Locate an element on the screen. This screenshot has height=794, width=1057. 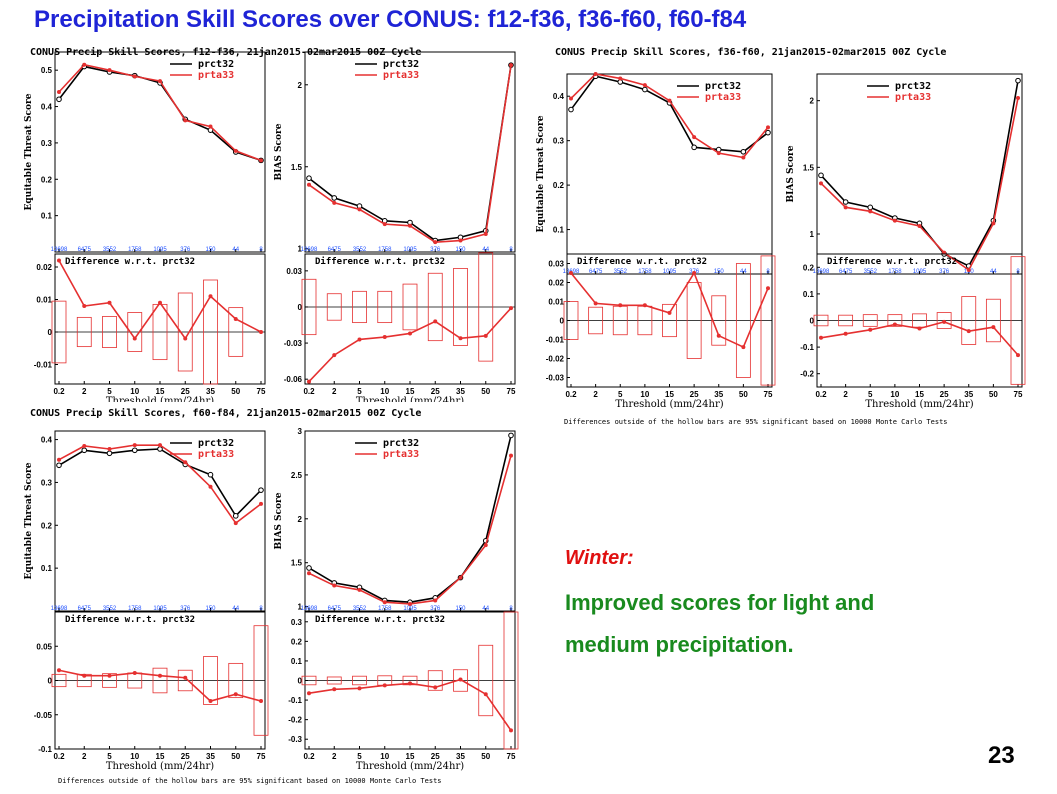
ets-diff-xtick-label: 25 is located at coordinates (694, 394).